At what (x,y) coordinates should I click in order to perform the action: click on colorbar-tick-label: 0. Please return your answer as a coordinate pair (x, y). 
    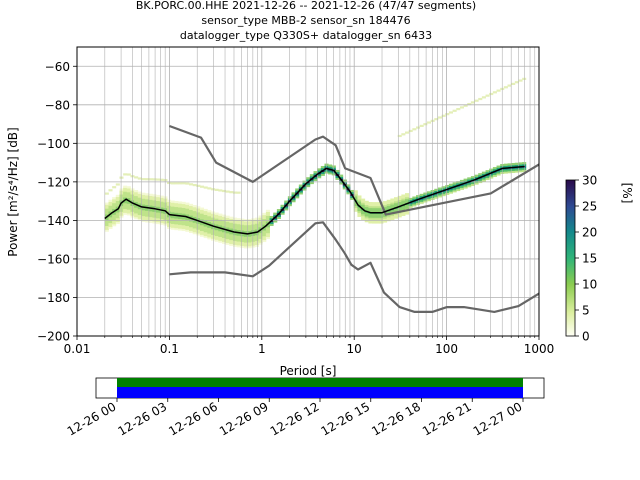
    Looking at the image, I should click on (586, 337).